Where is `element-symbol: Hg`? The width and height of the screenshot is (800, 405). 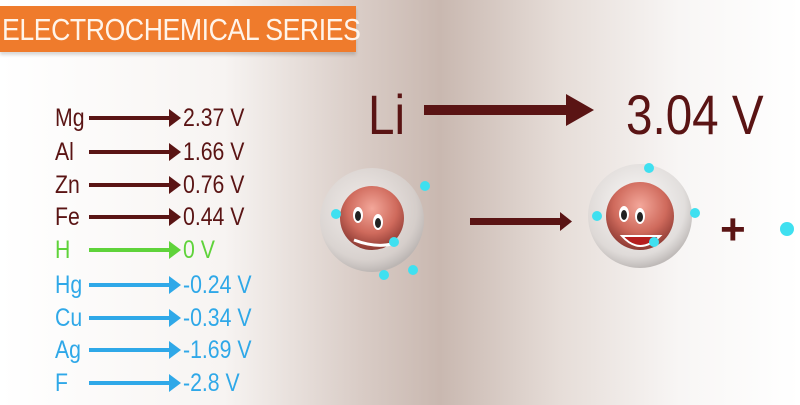 element-symbol: Hg is located at coordinates (69, 284).